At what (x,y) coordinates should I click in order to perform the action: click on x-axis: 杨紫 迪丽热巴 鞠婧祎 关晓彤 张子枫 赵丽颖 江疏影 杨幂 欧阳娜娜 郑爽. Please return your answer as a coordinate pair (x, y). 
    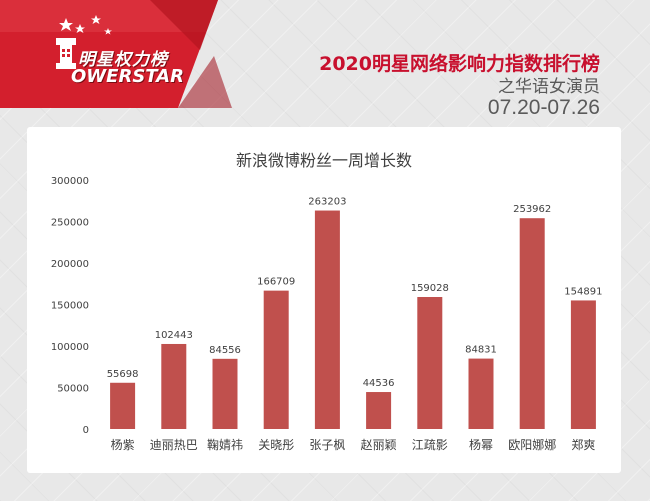
    Looking at the image, I should click on (353, 444).